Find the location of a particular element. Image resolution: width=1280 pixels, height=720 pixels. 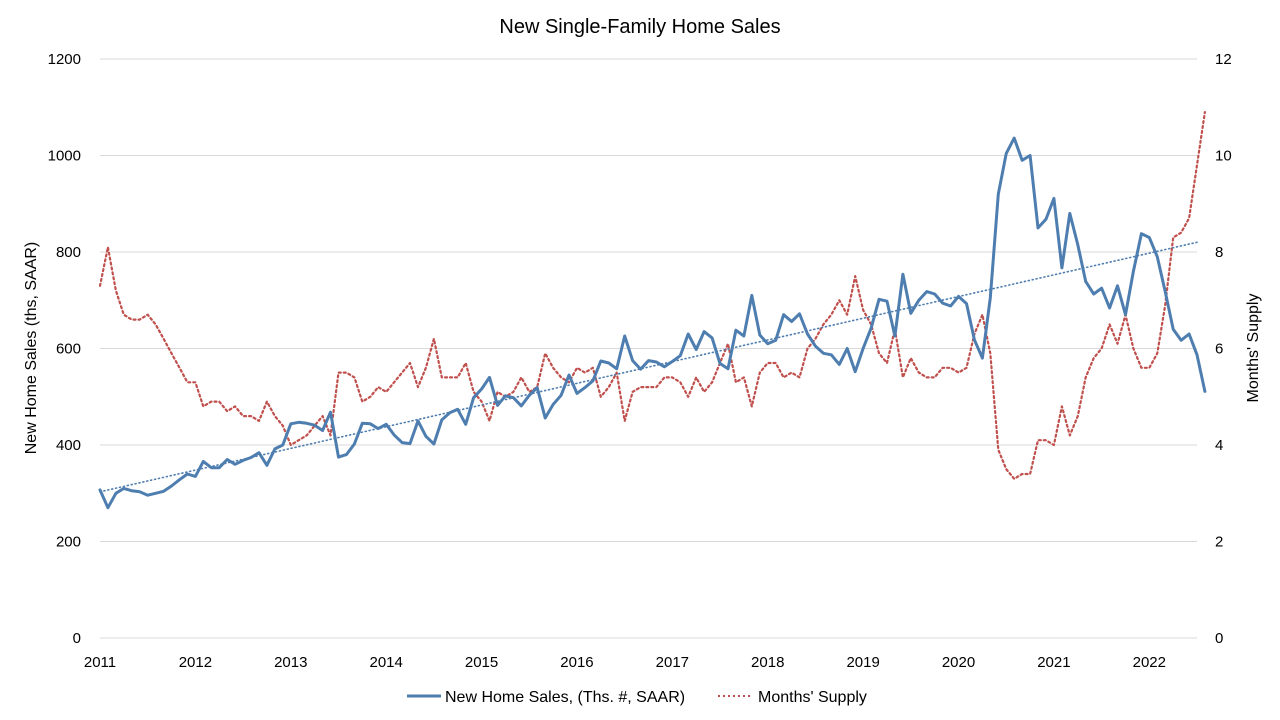

x-tick-label: 2012 is located at coordinates (195, 662).